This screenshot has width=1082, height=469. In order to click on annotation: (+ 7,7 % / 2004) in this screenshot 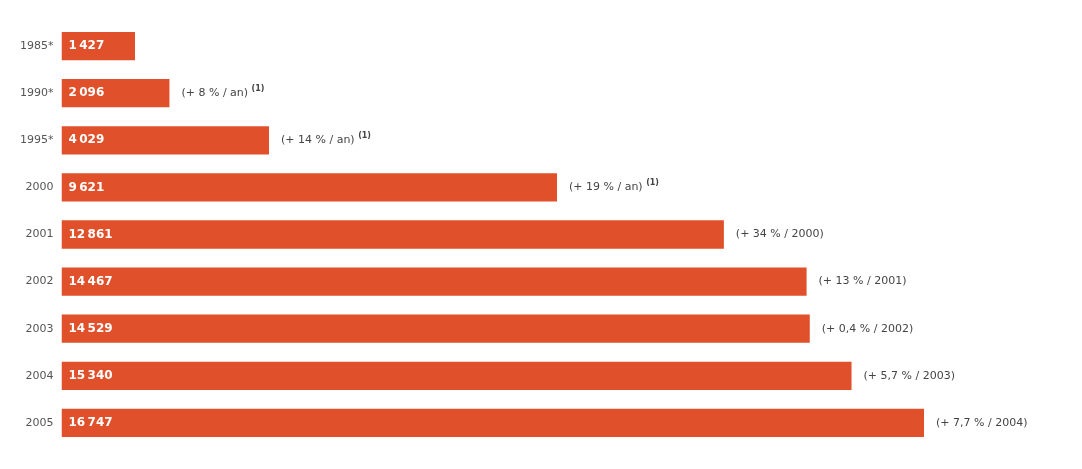, I will do `click(982, 422)`.